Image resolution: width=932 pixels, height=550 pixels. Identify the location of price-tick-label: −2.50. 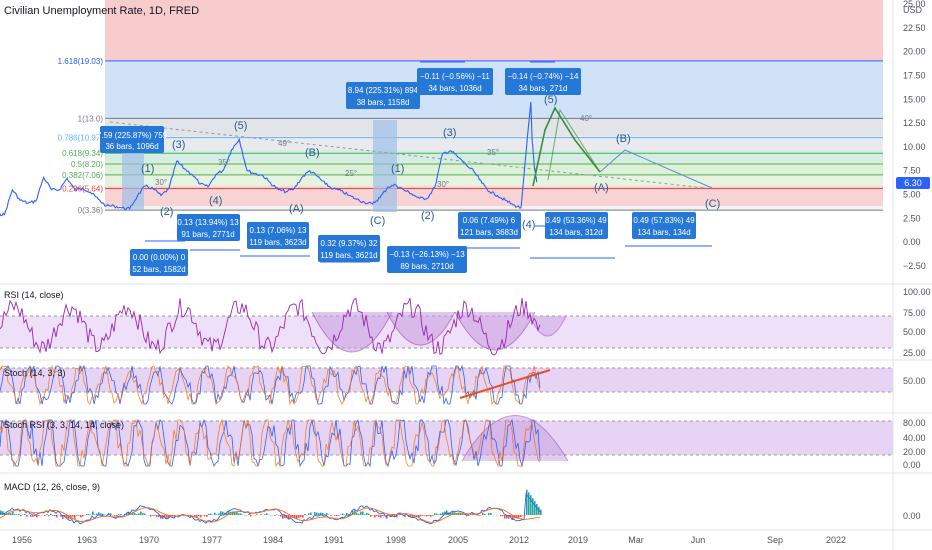
(914, 266).